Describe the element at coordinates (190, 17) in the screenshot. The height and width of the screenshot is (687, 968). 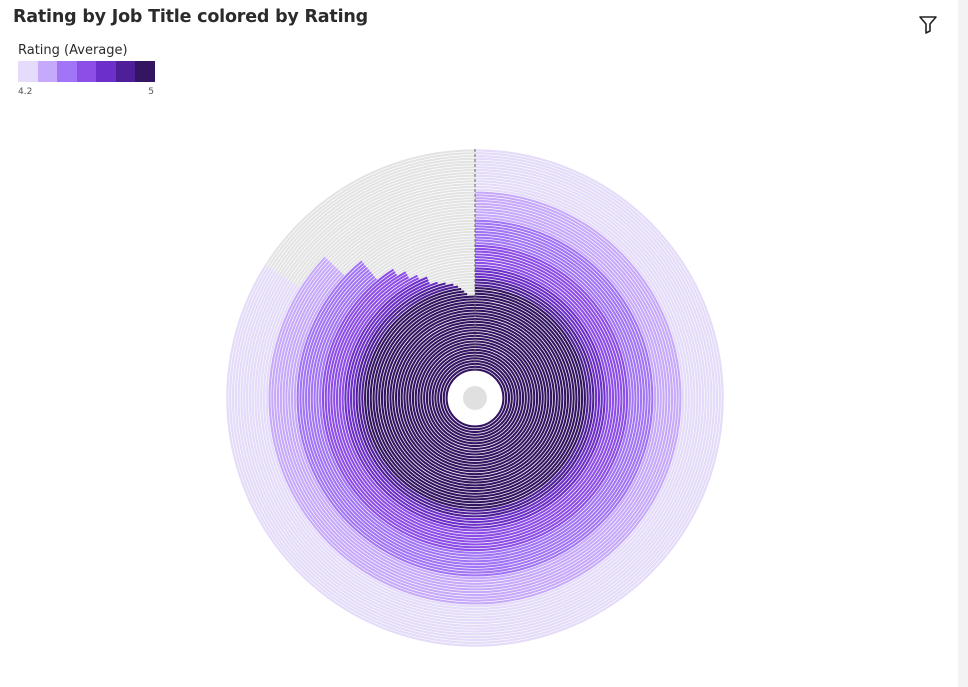
I see `chart-title: Rating by Job Title colored by Rating` at that location.